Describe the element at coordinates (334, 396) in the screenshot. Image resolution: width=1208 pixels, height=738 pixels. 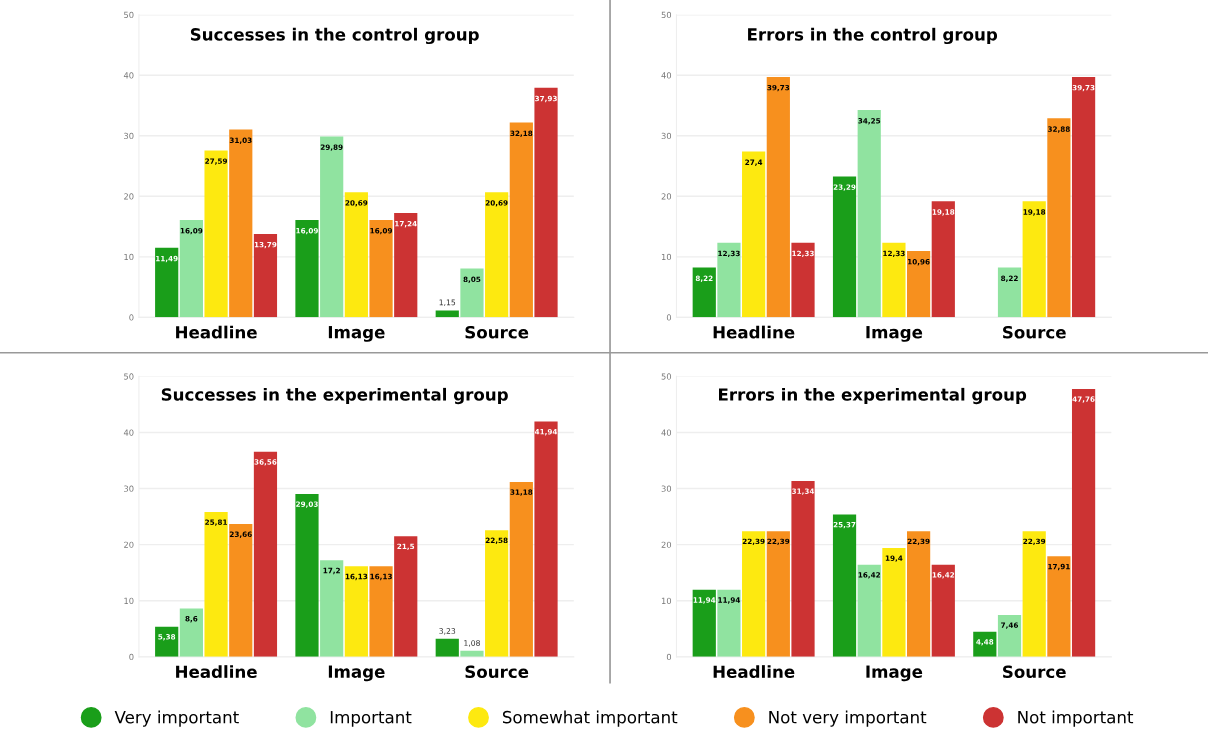
I see `text: Successes in the experimental group` at that location.